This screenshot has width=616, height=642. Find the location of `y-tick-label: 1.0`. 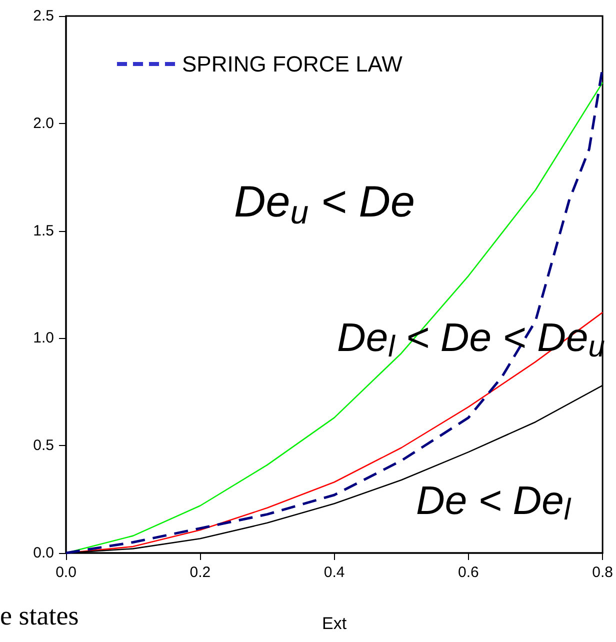

y-tick-label: 1.0 is located at coordinates (43, 338).